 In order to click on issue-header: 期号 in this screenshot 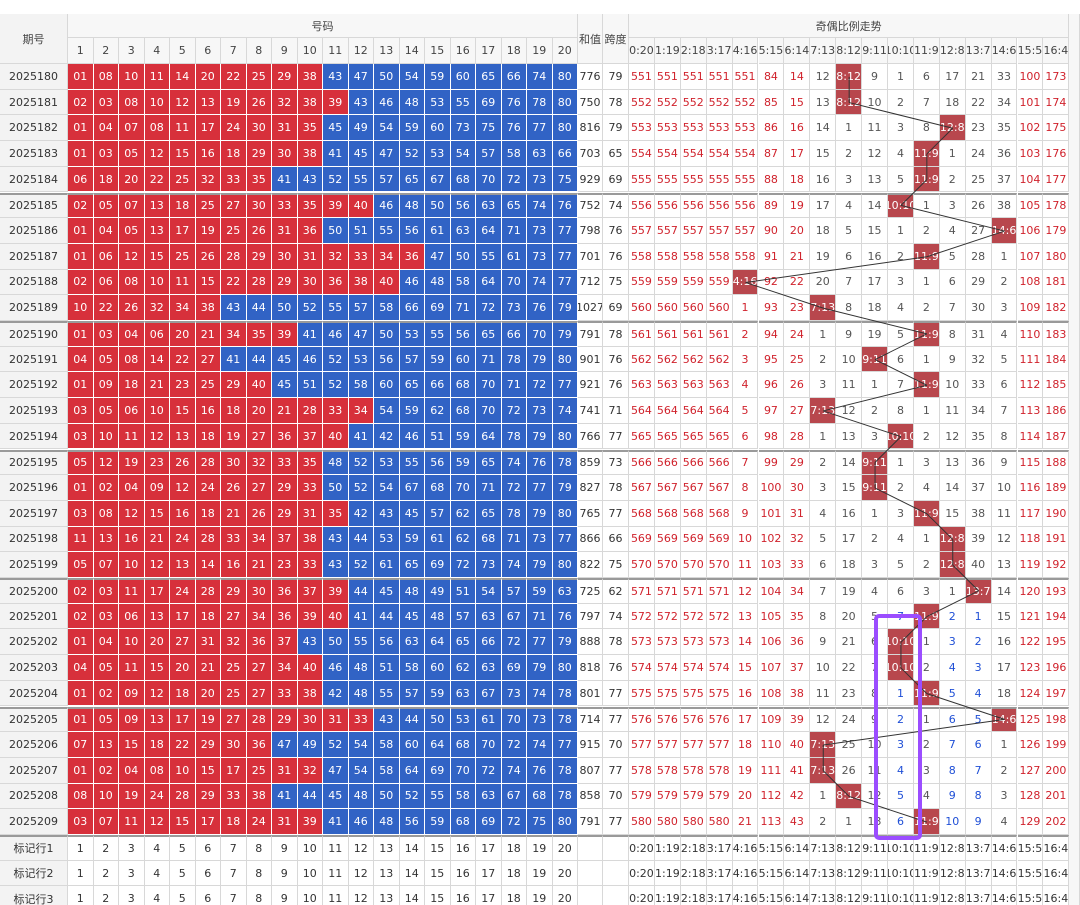, I will do `click(34, 39)`.